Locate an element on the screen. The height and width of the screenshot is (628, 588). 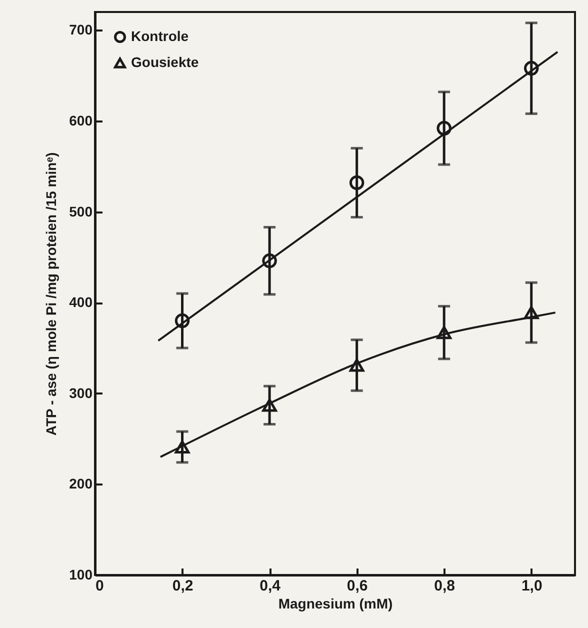
x-tick-label: 0 is located at coordinates (100, 586).